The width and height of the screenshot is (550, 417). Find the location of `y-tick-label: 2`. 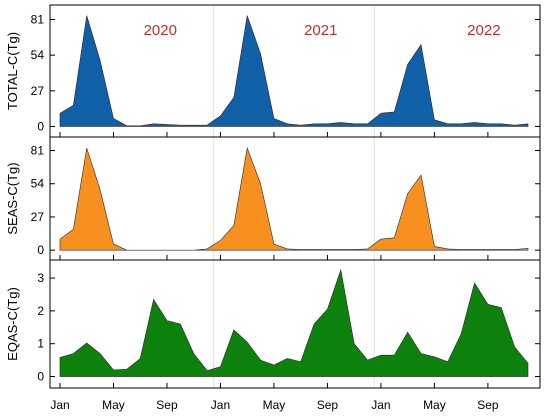

y-tick-label: 2 is located at coordinates (40, 311).